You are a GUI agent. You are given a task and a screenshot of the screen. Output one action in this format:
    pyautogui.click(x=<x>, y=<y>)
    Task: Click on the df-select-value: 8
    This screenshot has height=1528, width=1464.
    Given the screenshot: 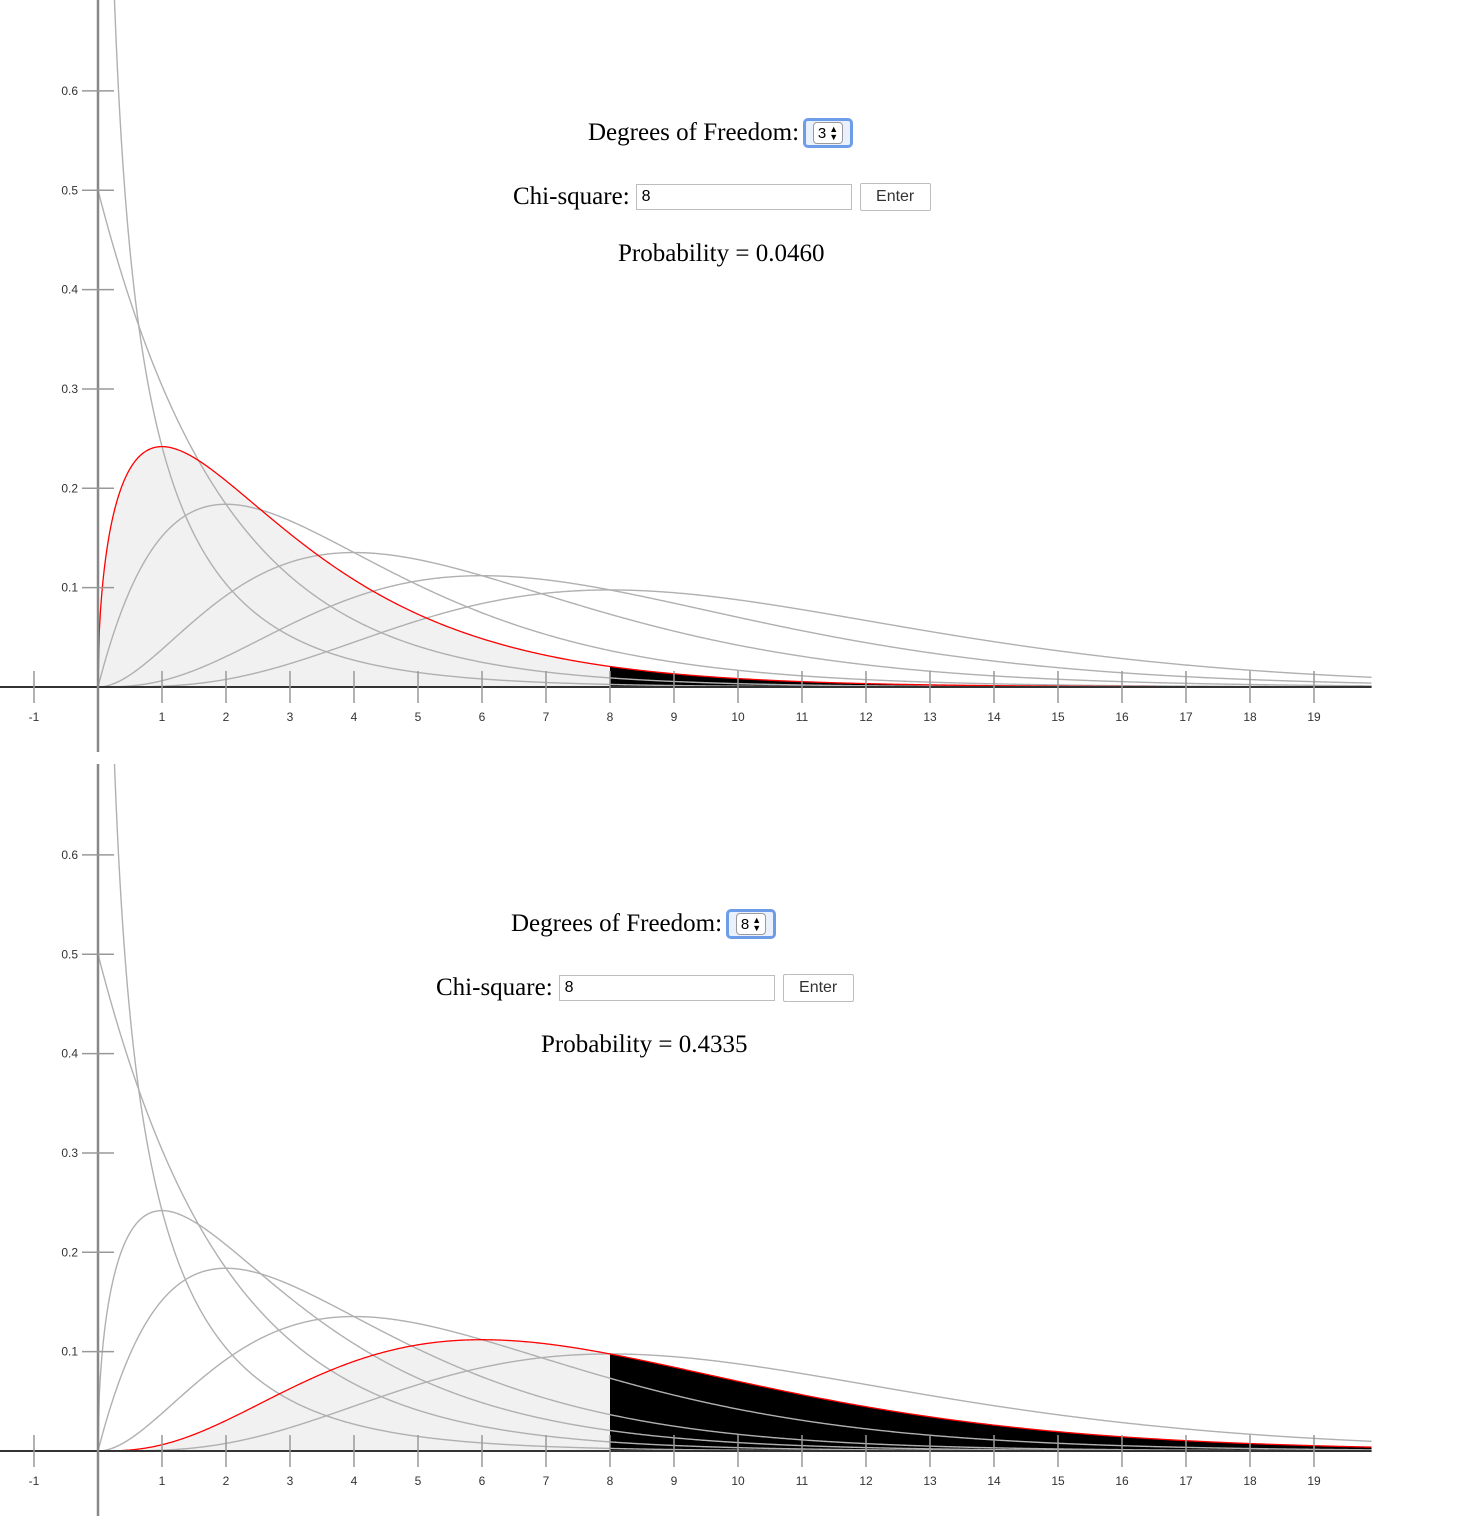 What is the action you would take?
    pyautogui.click(x=745, y=924)
    